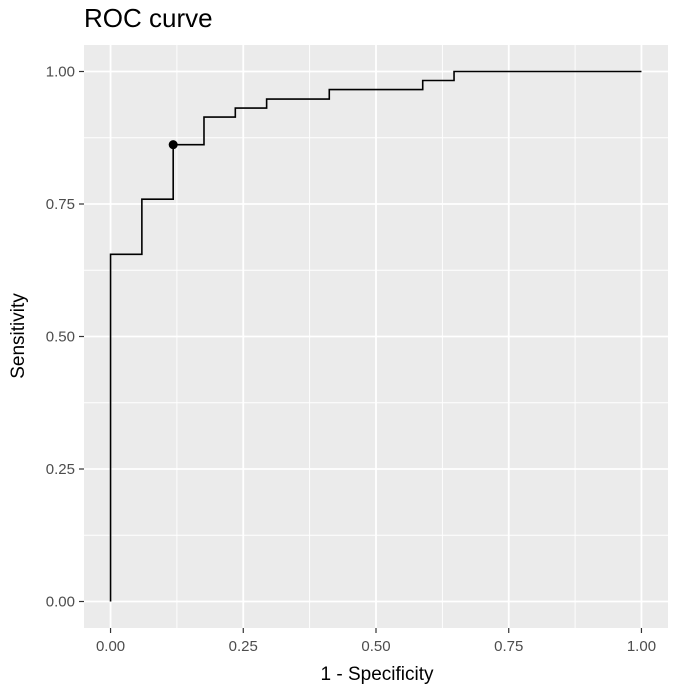 This screenshot has height=694, width=678. I want to click on x-tick-label: 0.75, so click(508, 646).